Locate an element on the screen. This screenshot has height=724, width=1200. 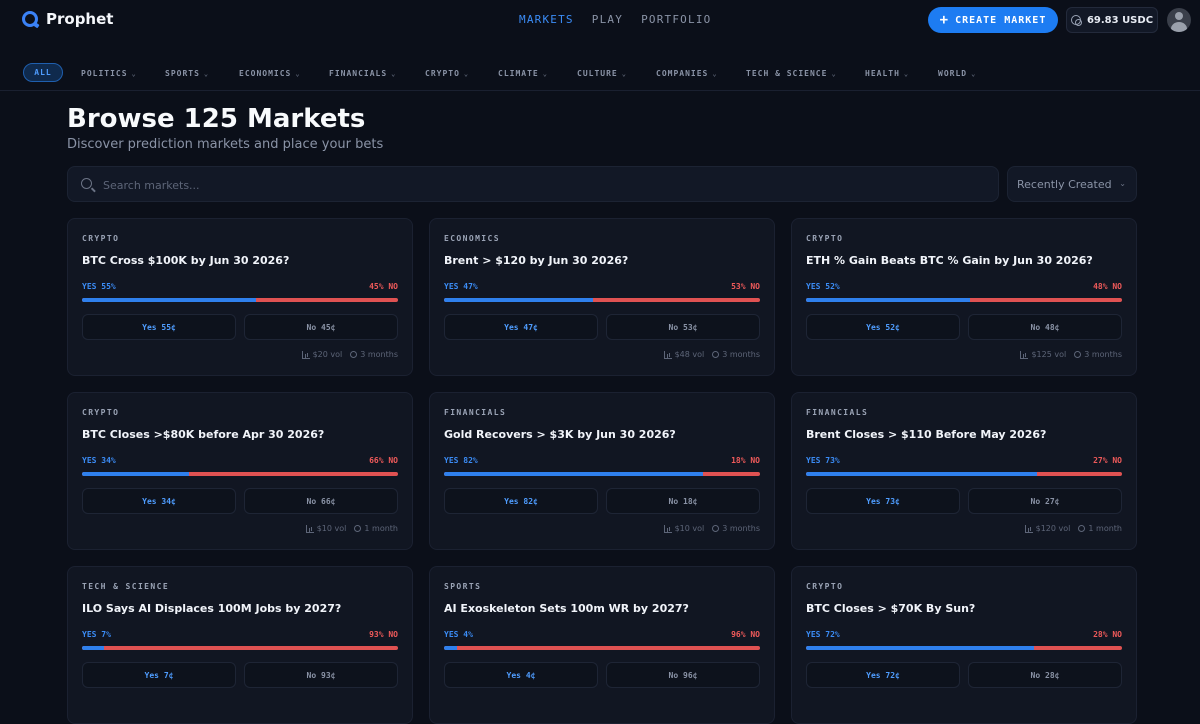
volume-value: $10 vol is located at coordinates (689, 528).